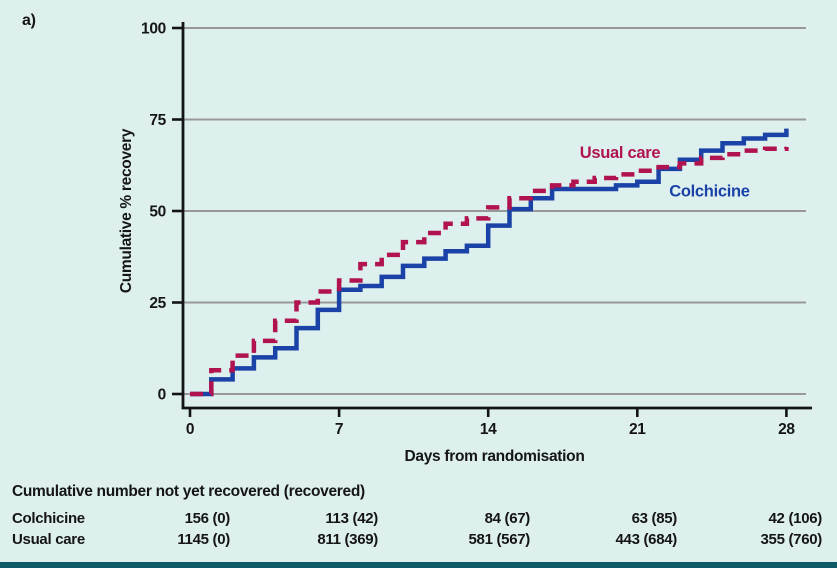 This screenshot has height=568, width=837. What do you see at coordinates (709, 191) in the screenshot?
I see `legend-colchicine: Colchicine` at bounding box center [709, 191].